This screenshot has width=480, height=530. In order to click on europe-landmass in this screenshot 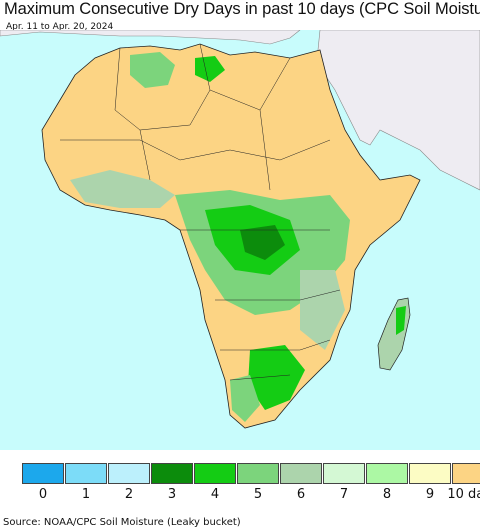, I will do `click(150, 37)`.